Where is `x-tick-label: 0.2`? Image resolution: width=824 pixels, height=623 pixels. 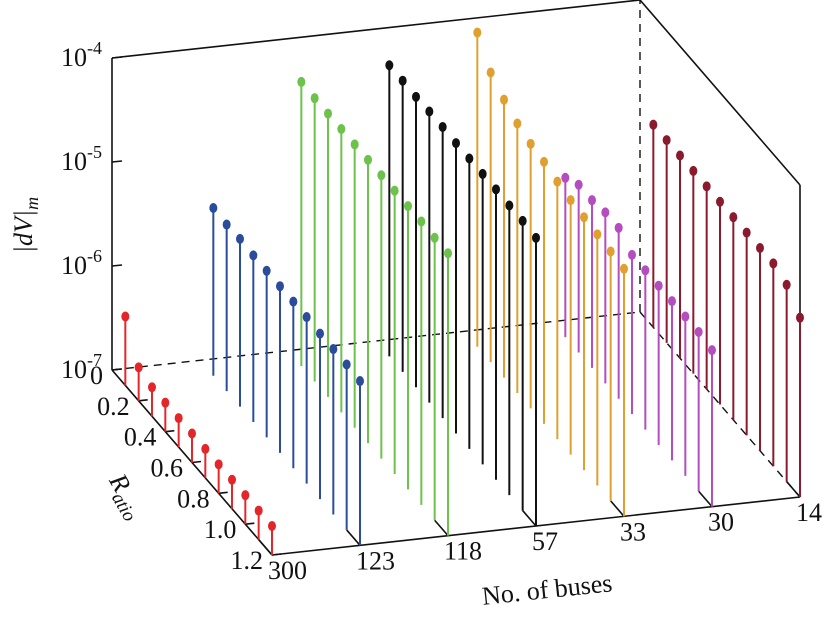
x-tick-label: 0.2 is located at coordinates (113, 406).